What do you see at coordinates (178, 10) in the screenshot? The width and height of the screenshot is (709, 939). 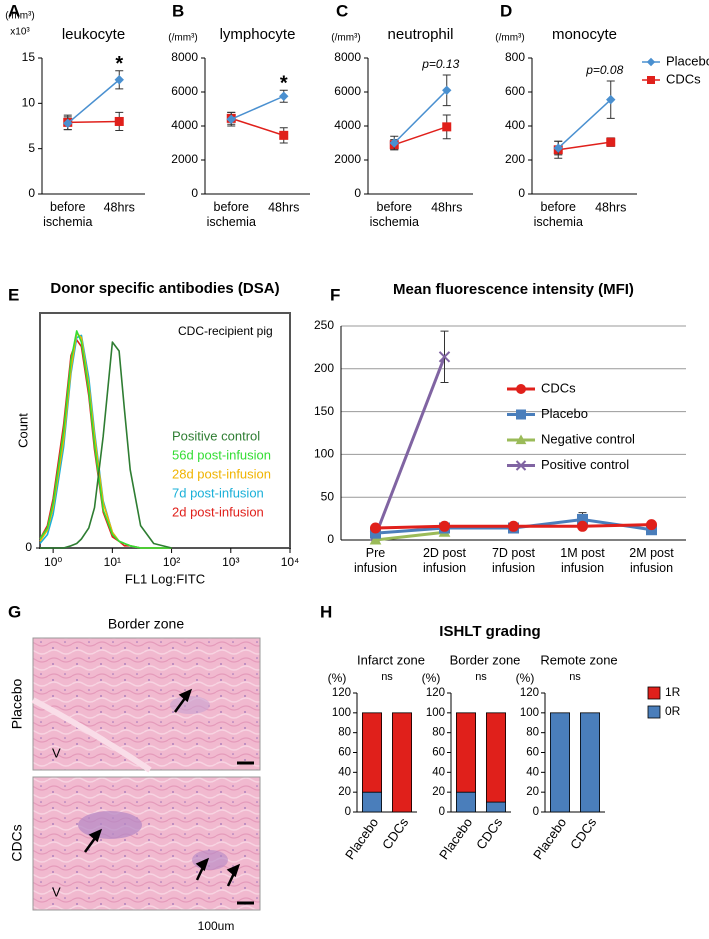 I see `panel-letter: B` at bounding box center [178, 10].